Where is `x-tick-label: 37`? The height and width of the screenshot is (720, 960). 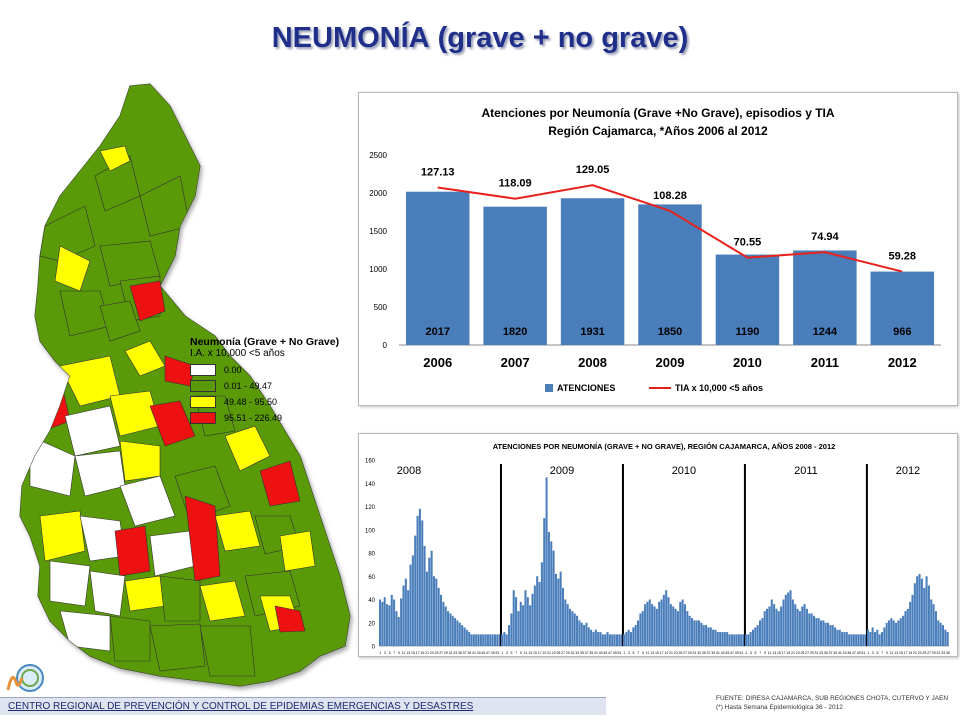
x-tick-label: 37 is located at coordinates (709, 653).